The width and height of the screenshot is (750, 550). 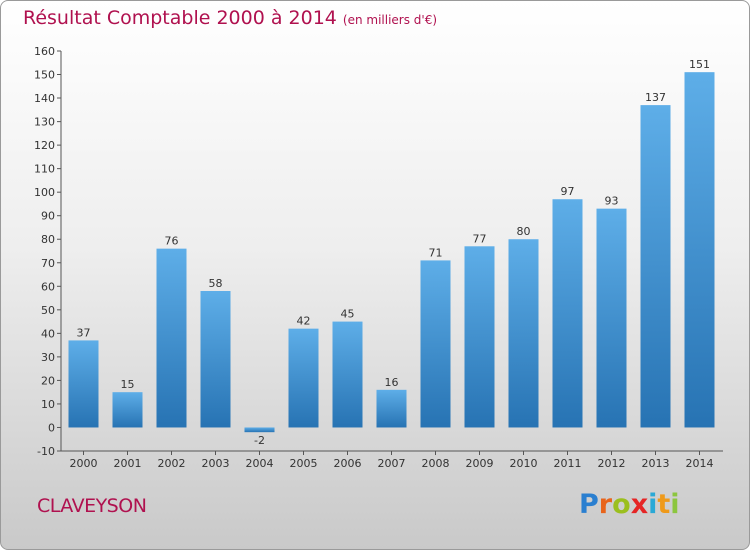 What do you see at coordinates (589, 504) in the screenshot?
I see `logo-letter: P` at bounding box center [589, 504].